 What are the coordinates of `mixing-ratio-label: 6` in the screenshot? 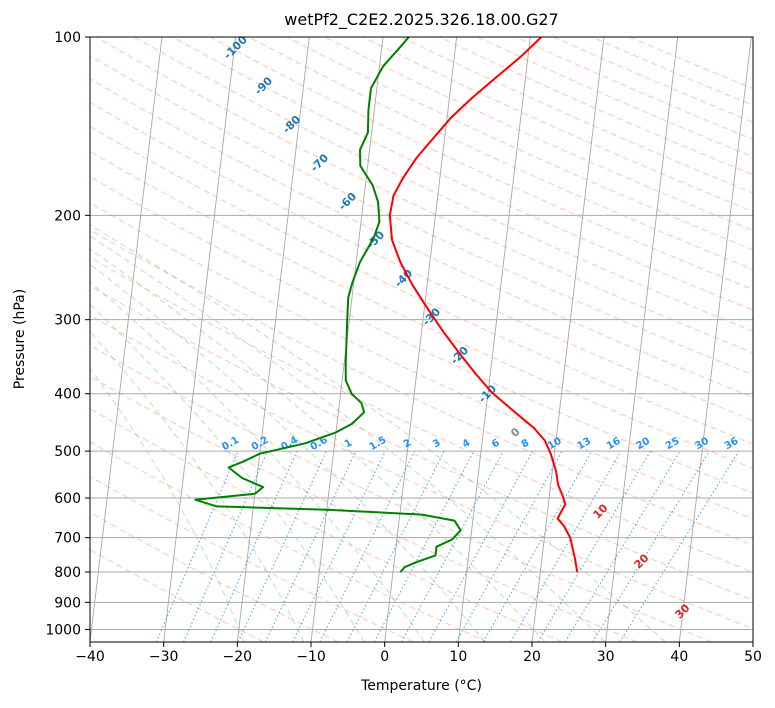 It's located at (496, 443).